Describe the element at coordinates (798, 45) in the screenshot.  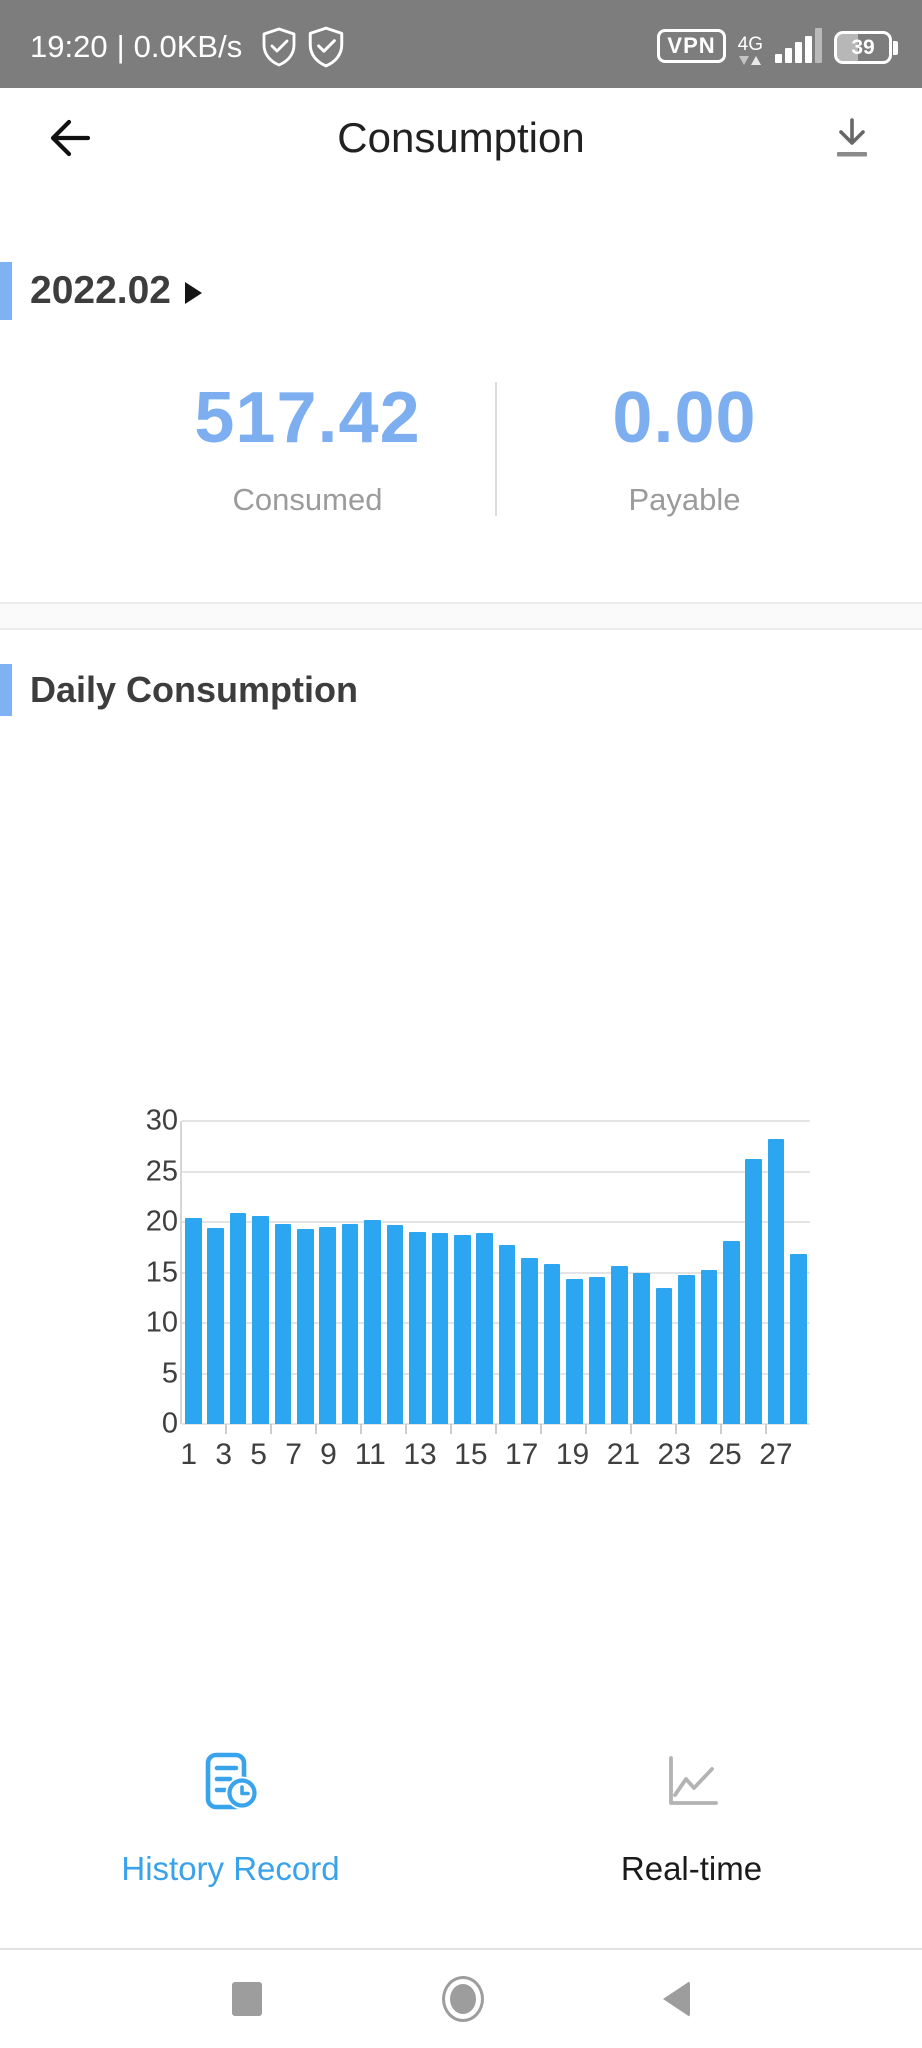
I see `signal-strength-icon` at that location.